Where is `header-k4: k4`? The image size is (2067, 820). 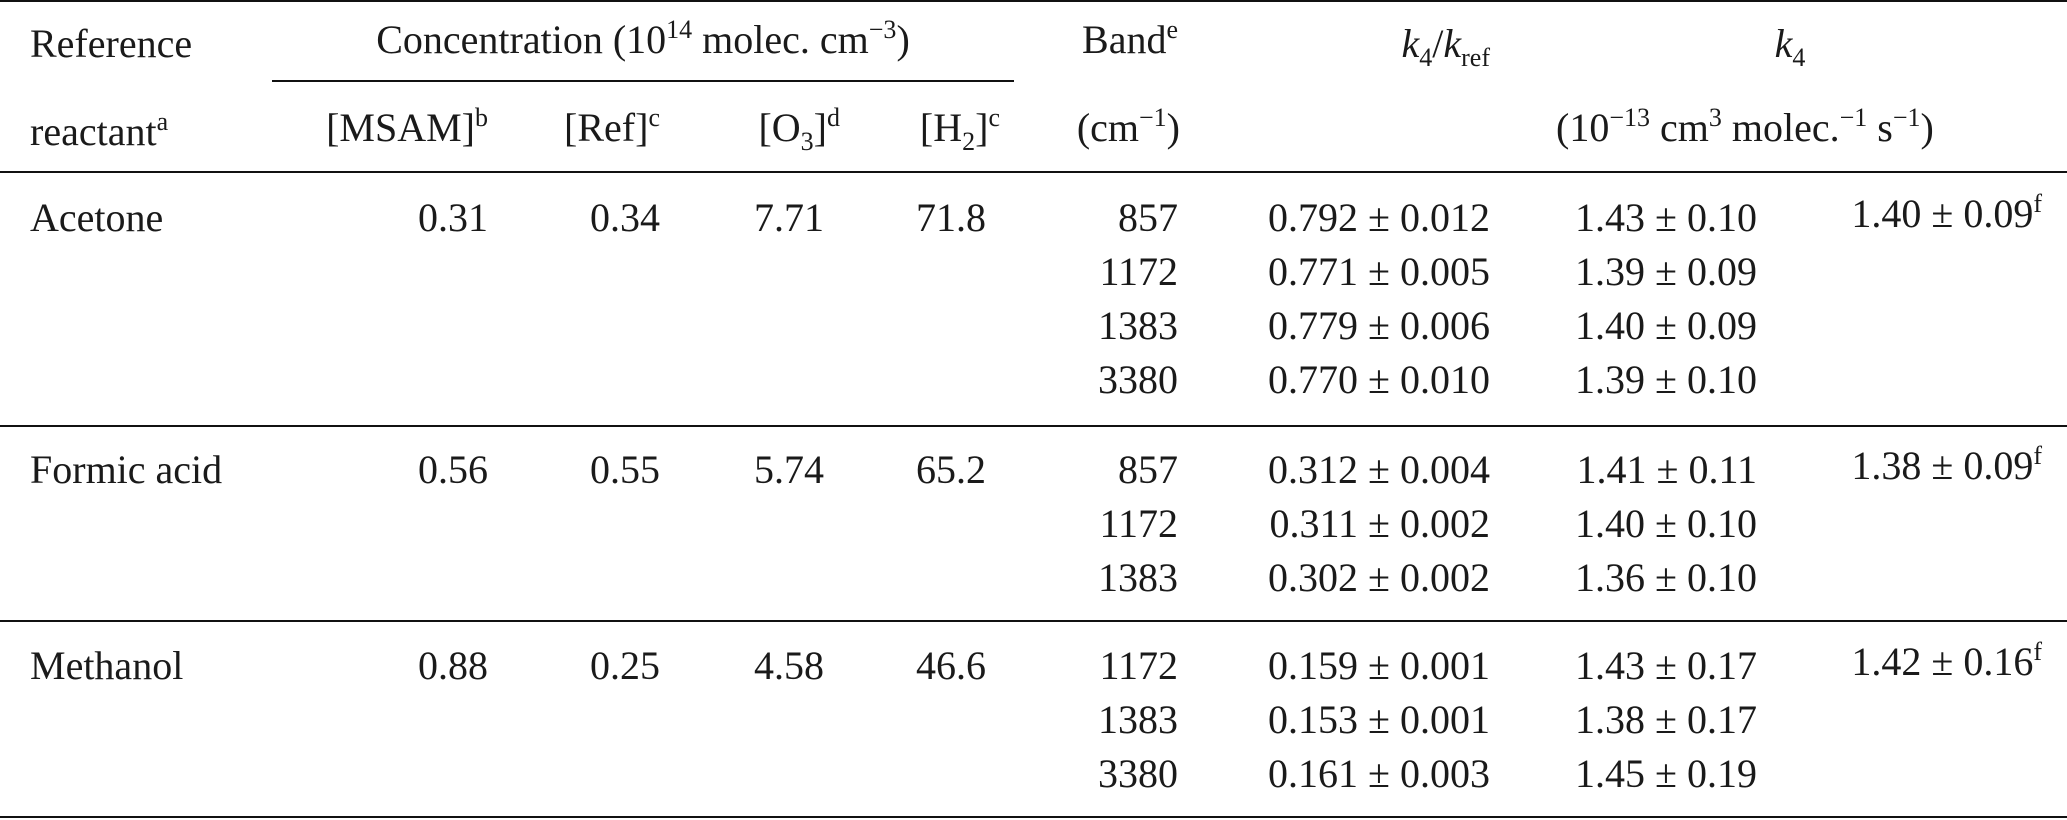 header-k4: k4 is located at coordinates (1790, 46).